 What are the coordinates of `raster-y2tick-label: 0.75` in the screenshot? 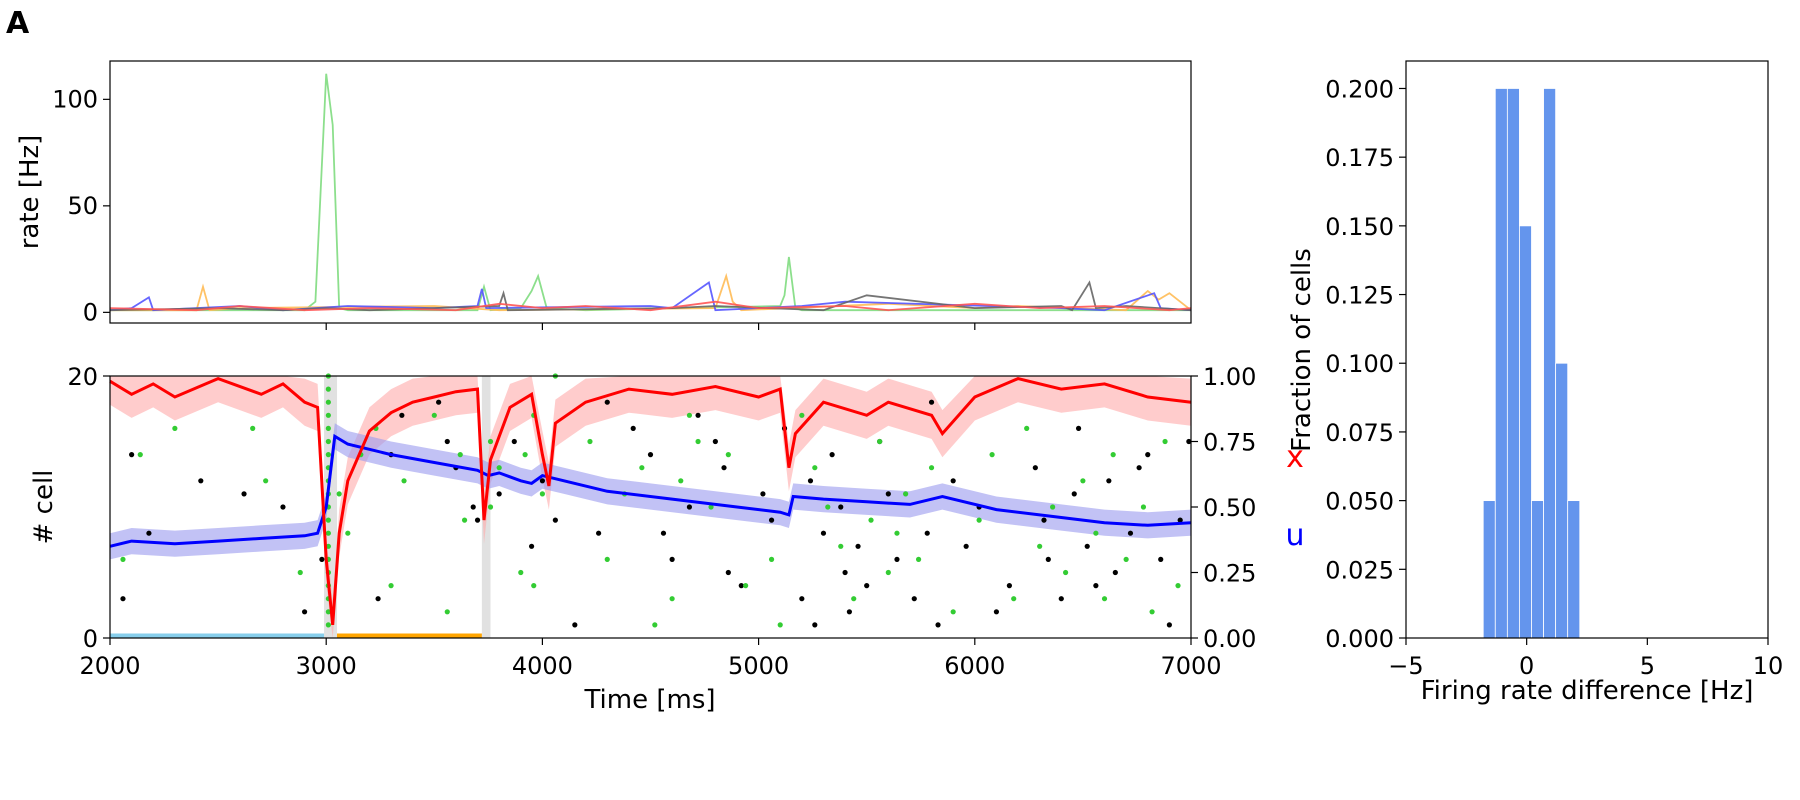 It's located at (1229, 443).